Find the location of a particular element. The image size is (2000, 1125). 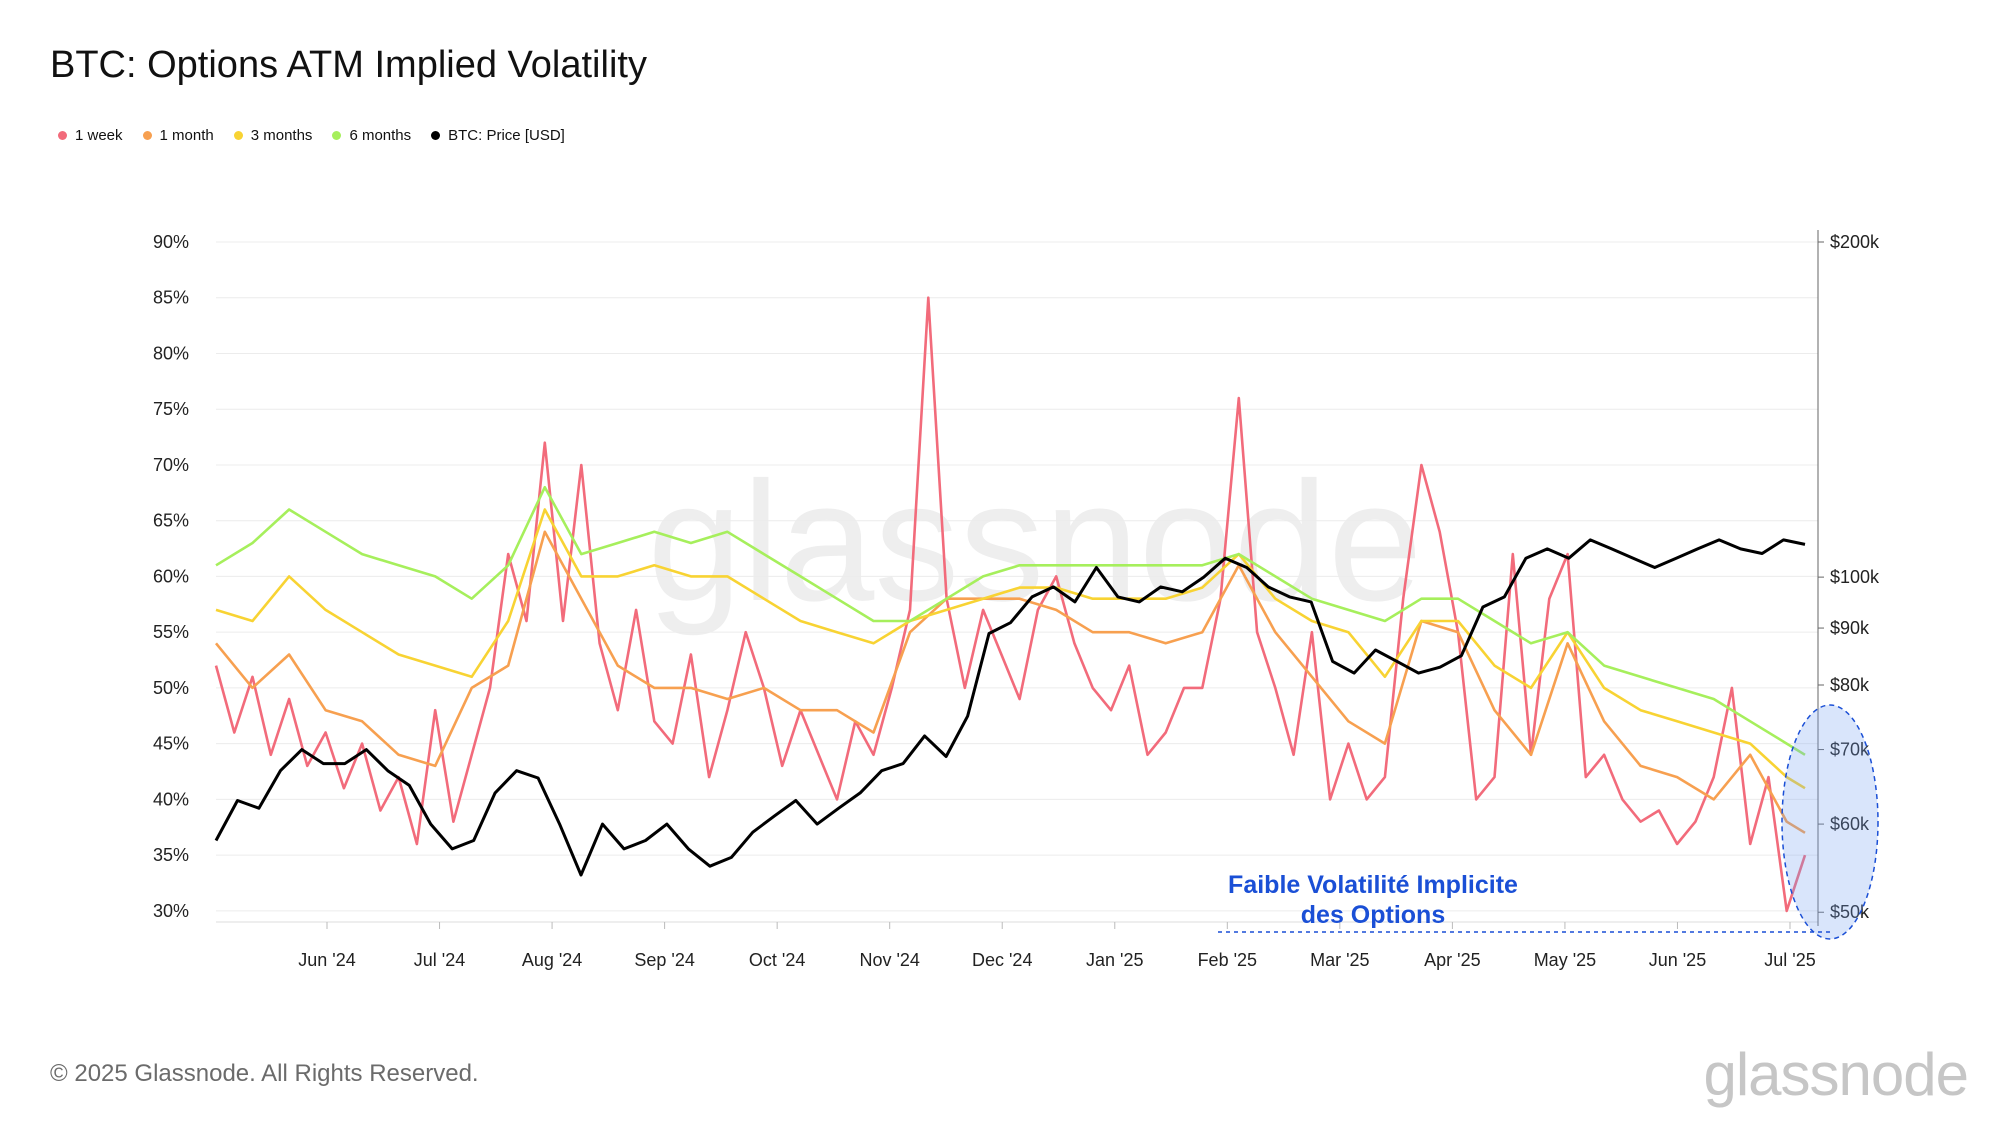

legend-dot-btc-price is located at coordinates (436, 135).